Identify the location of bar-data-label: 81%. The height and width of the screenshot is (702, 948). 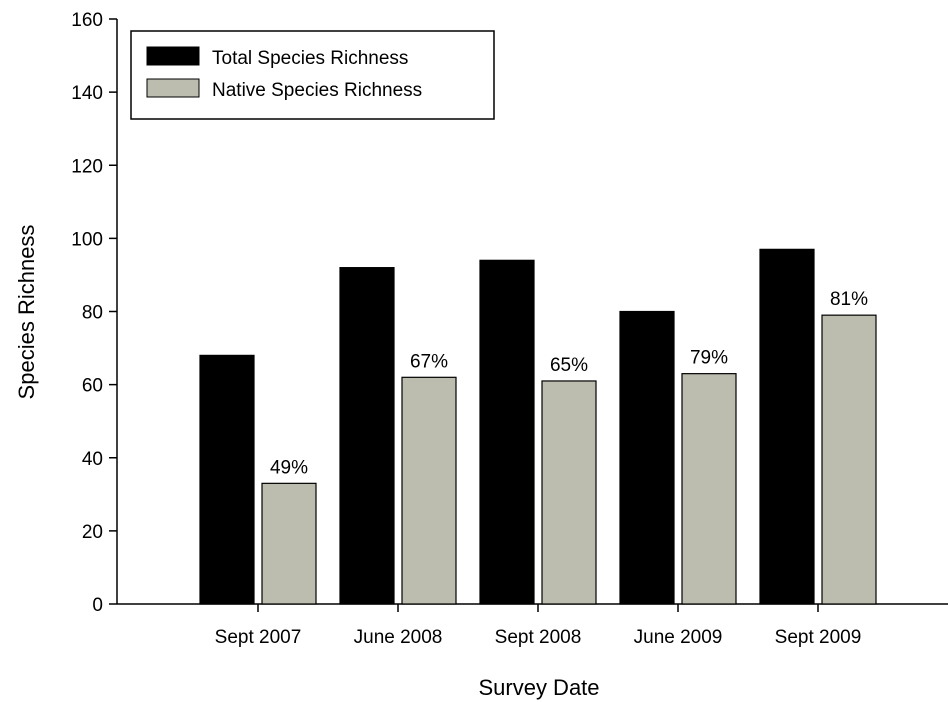
(849, 299).